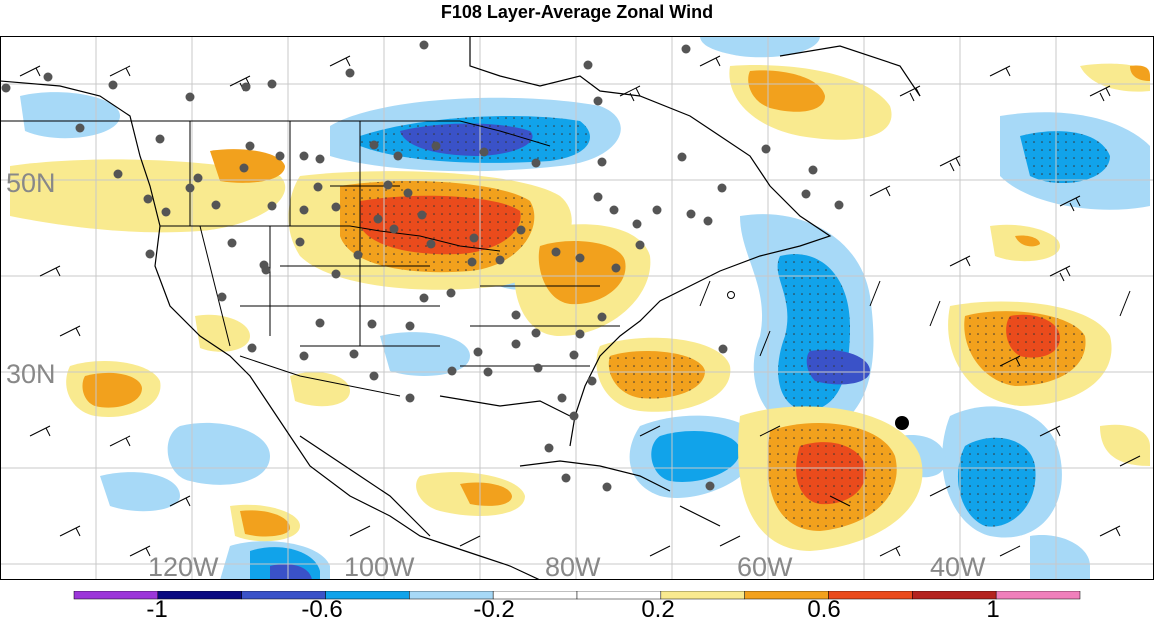 Image resolution: width=1154 pixels, height=624 pixels. Describe the element at coordinates (577, 12) in the screenshot. I see `map-title: F108 Layer-Average Zonal Wind` at that location.